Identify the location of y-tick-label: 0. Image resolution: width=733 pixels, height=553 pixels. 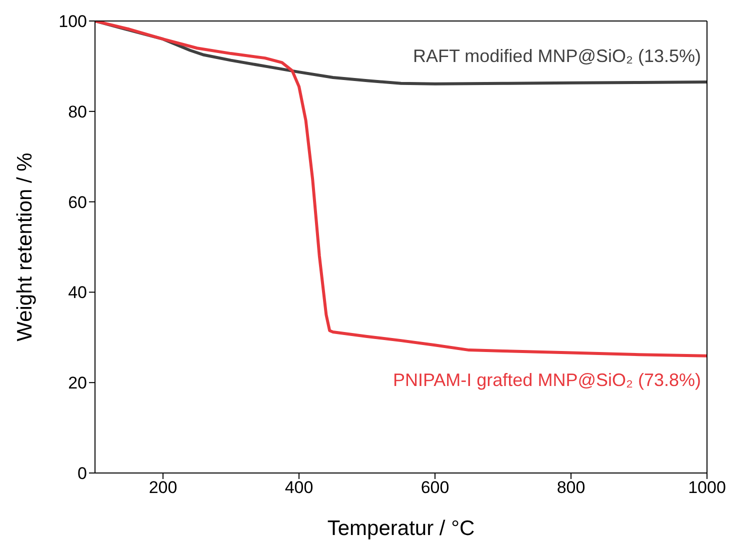
(82, 474).